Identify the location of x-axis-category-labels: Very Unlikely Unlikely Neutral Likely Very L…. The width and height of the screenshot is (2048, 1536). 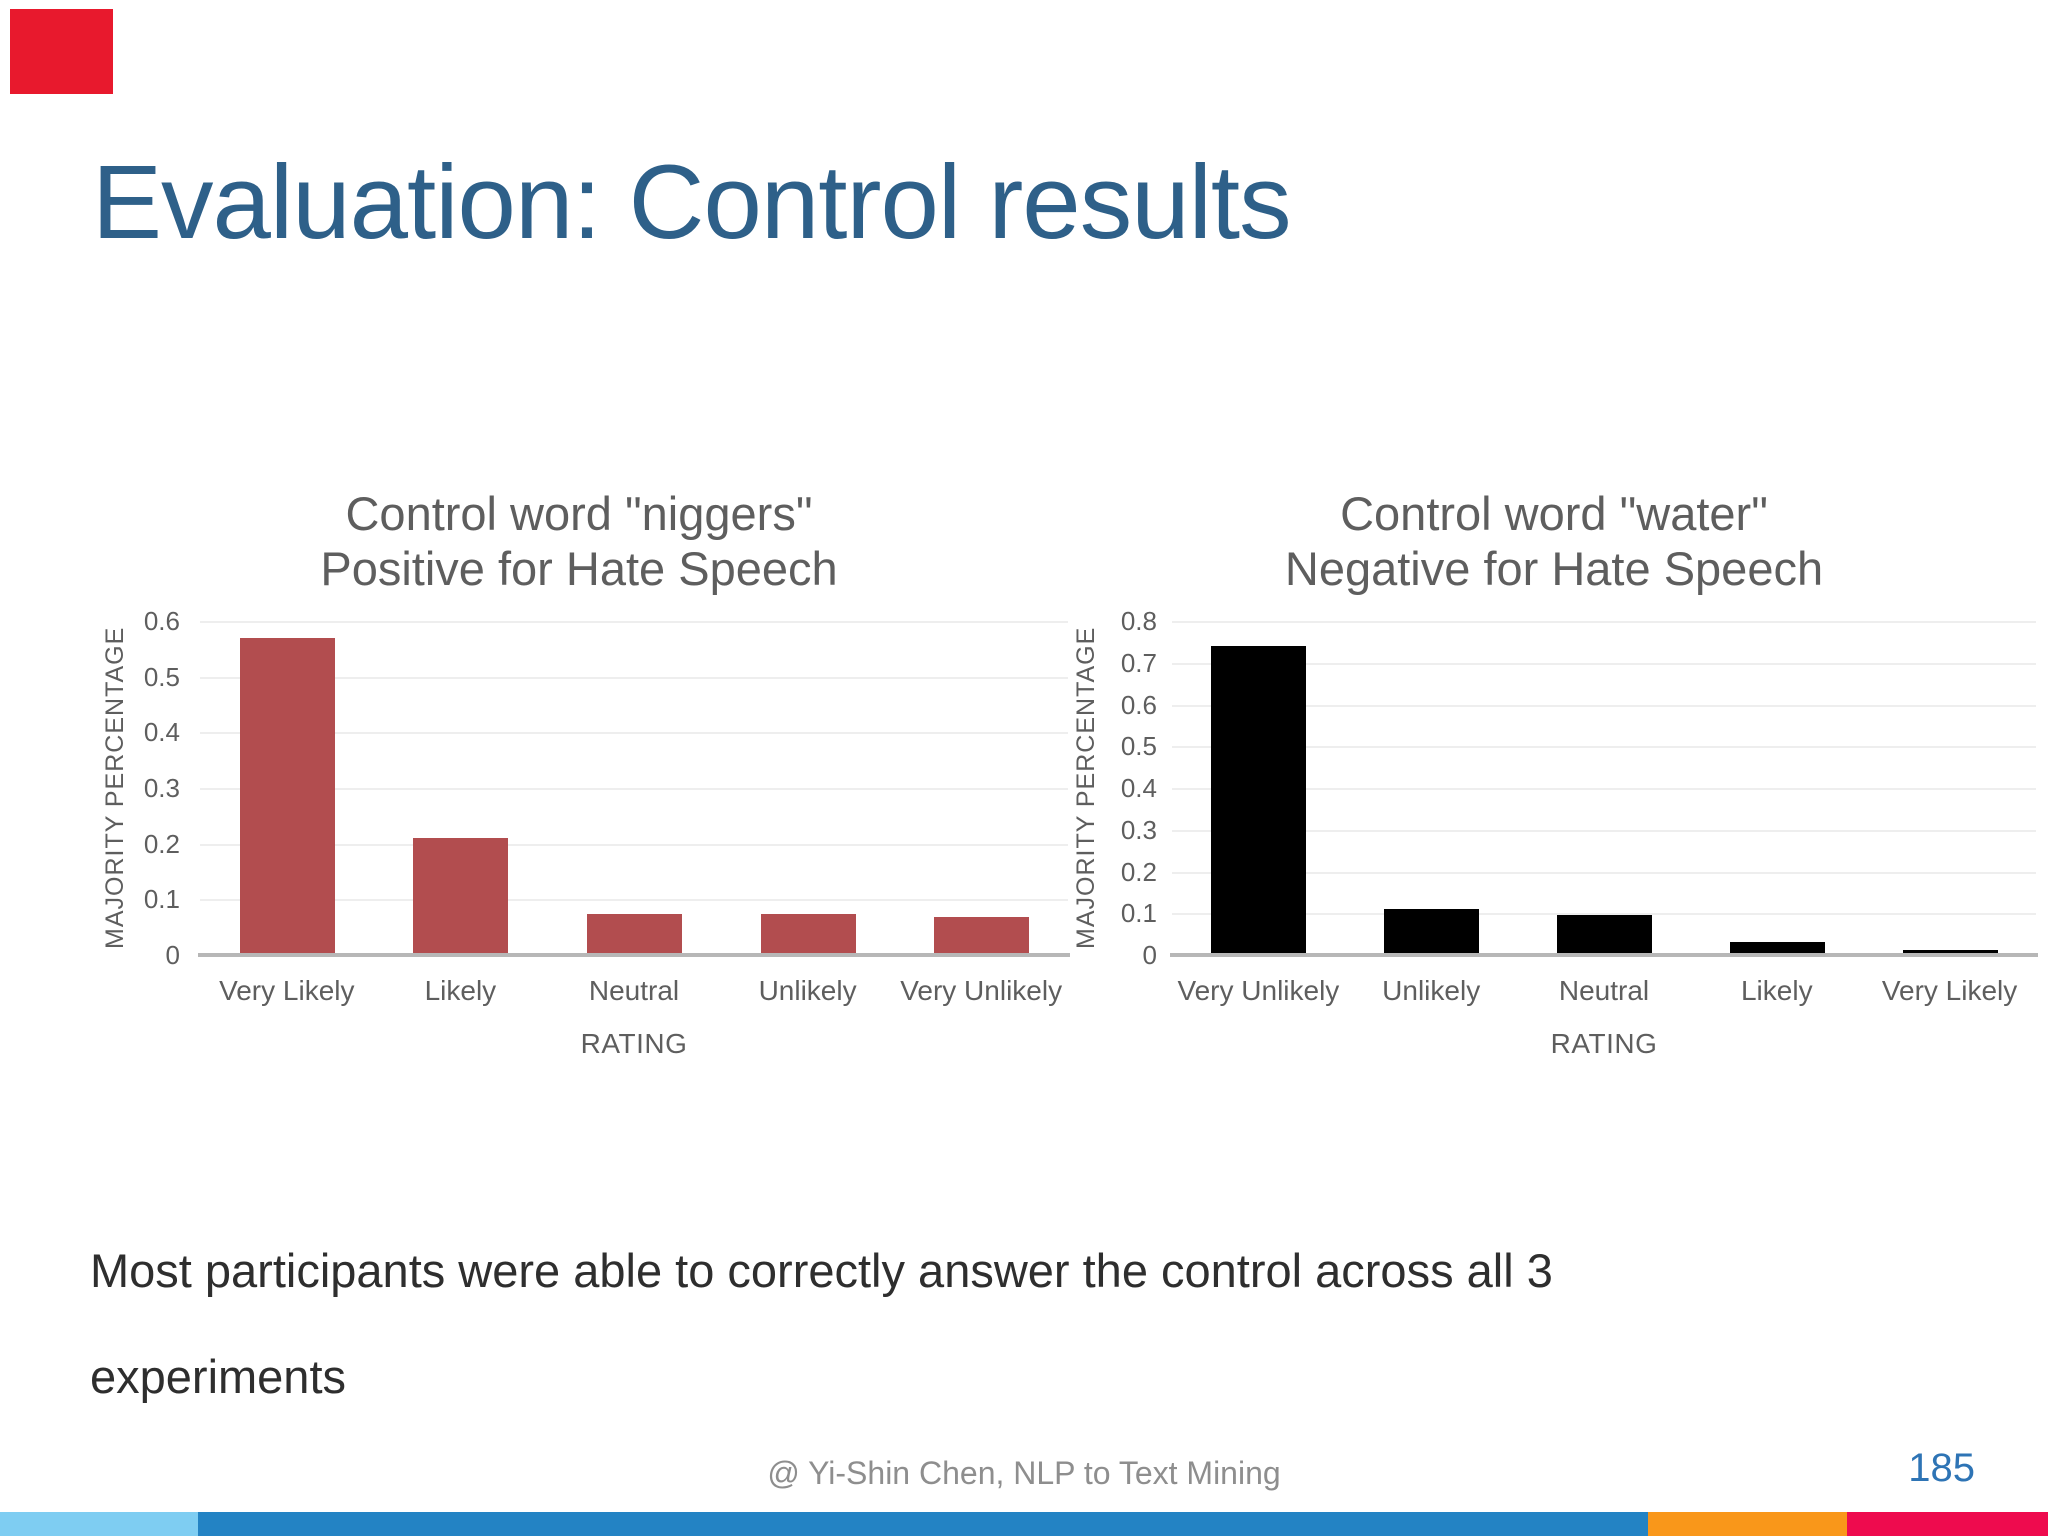
(1604, 991).